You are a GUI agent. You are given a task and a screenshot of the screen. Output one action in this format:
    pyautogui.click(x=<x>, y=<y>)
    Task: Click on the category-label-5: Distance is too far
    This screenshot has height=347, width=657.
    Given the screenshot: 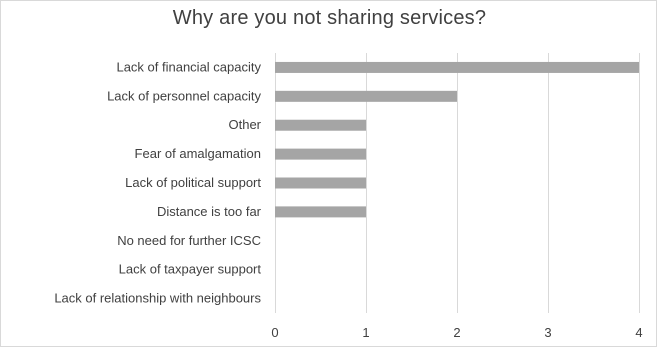 What is the action you would take?
    pyautogui.click(x=209, y=211)
    